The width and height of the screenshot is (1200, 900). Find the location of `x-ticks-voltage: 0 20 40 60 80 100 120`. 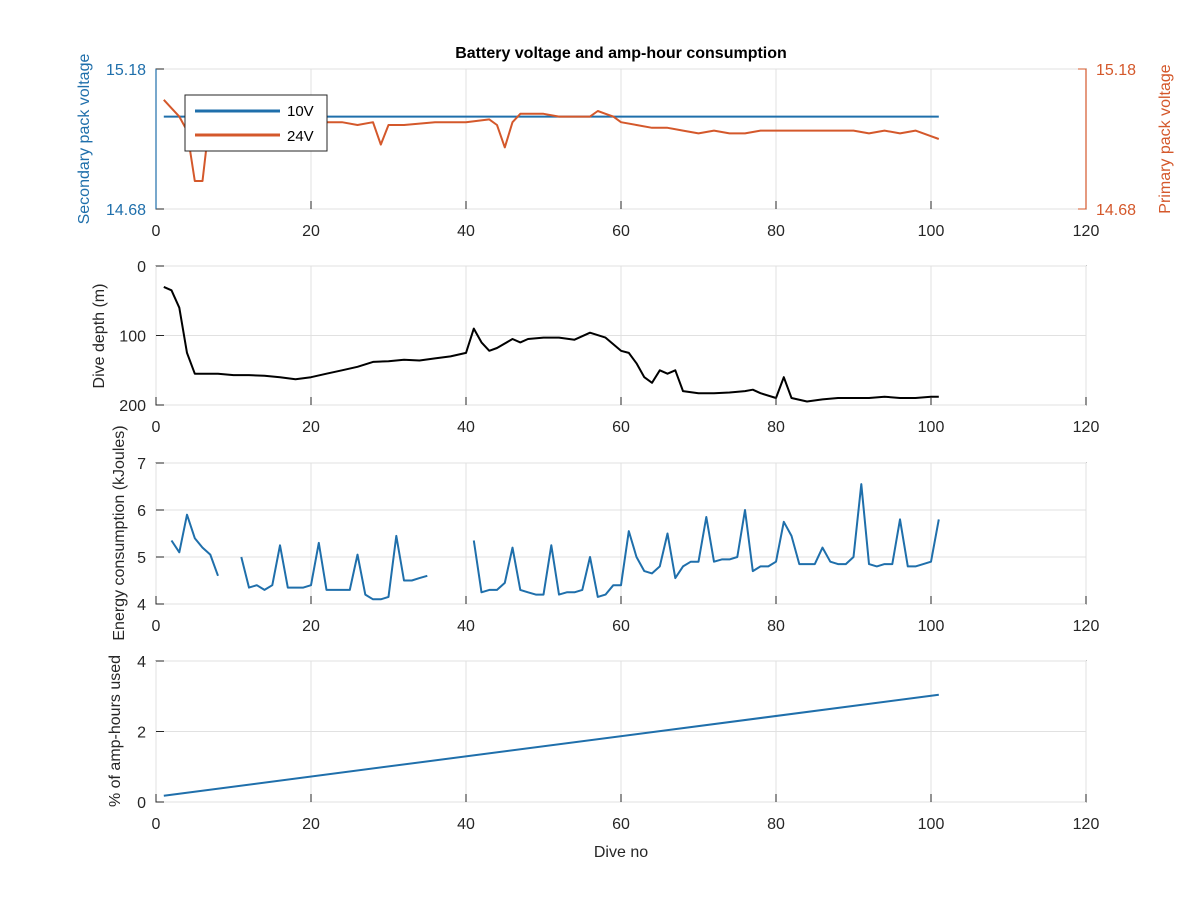

x-ticks-voltage: 0 20 40 60 80 100 120 is located at coordinates (626, 220).